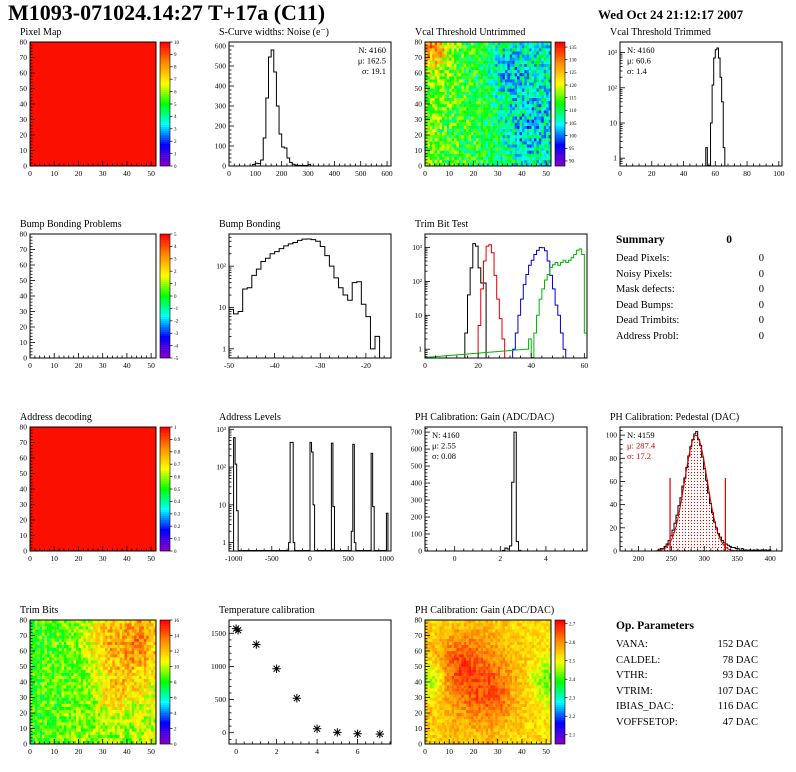 Image resolution: width=796 pixels, height=772 pixels. What do you see at coordinates (573, 124) in the screenshot?
I see `svg-text: 105` at bounding box center [573, 124].